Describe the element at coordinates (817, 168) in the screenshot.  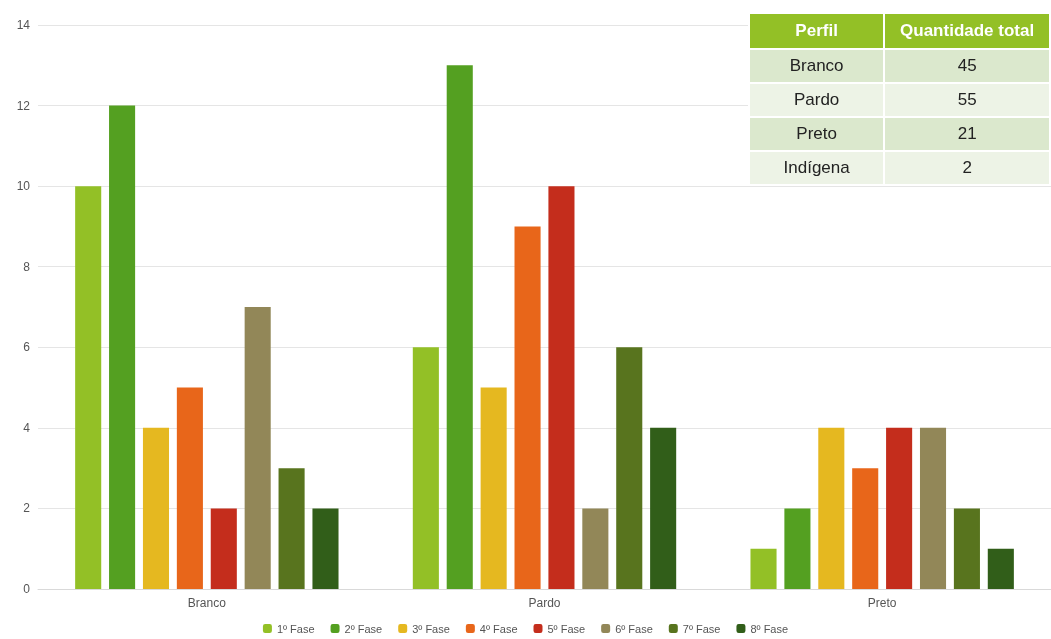
I see `category-label: Indígena` at that location.